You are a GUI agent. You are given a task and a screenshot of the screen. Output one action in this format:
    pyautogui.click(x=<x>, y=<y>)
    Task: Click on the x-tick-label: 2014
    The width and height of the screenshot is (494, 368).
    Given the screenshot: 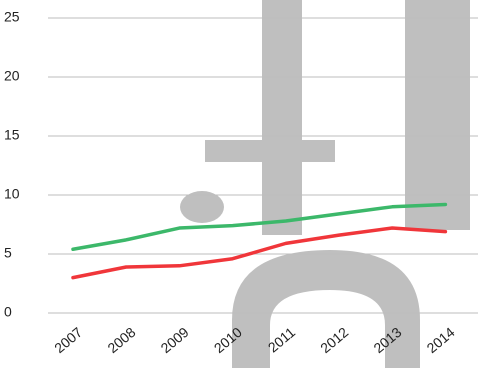 What is the action you would take?
    pyautogui.click(x=441, y=340)
    